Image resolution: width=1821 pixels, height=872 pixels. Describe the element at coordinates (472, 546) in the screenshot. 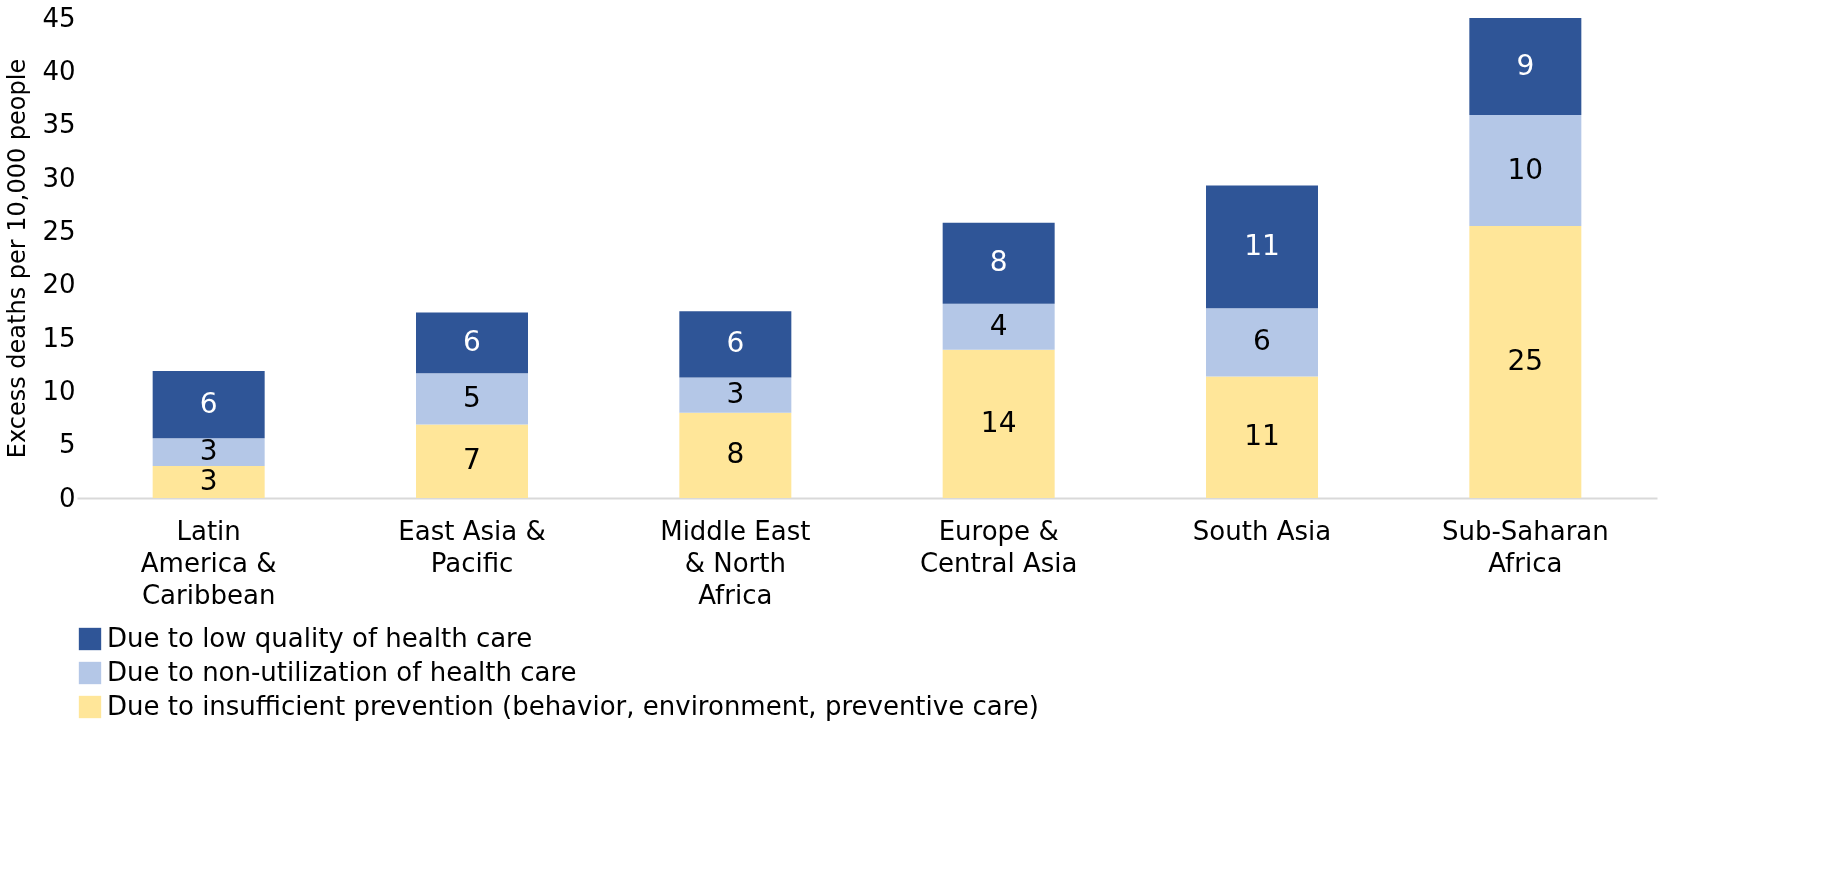

I see `x-tick-label: East Asia & Pacific` at that location.